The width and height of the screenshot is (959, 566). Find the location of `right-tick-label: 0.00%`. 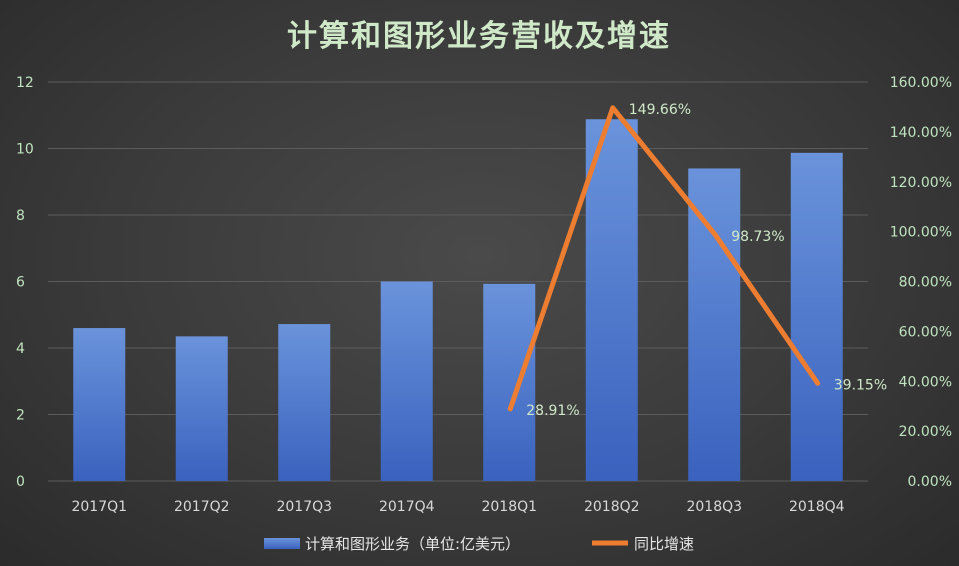

right-tick-label: 0.00% is located at coordinates (930, 482).